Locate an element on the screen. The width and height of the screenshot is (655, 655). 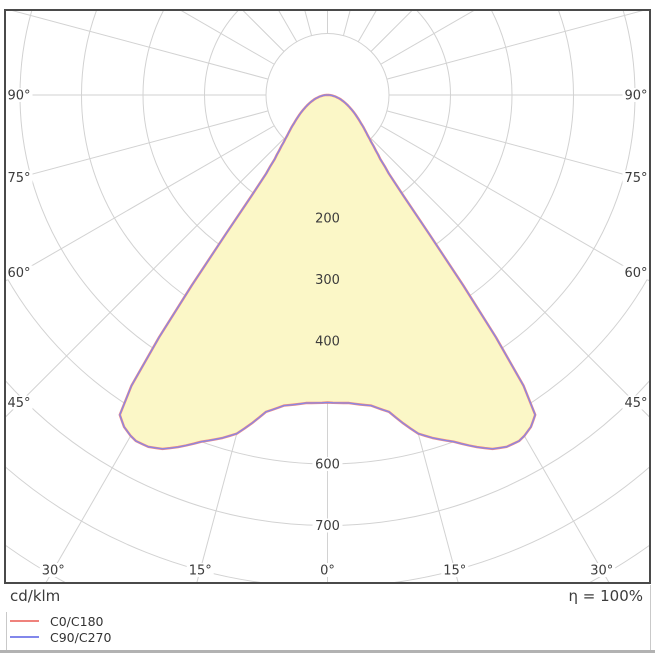
ring-label: 600 is located at coordinates (327, 465).